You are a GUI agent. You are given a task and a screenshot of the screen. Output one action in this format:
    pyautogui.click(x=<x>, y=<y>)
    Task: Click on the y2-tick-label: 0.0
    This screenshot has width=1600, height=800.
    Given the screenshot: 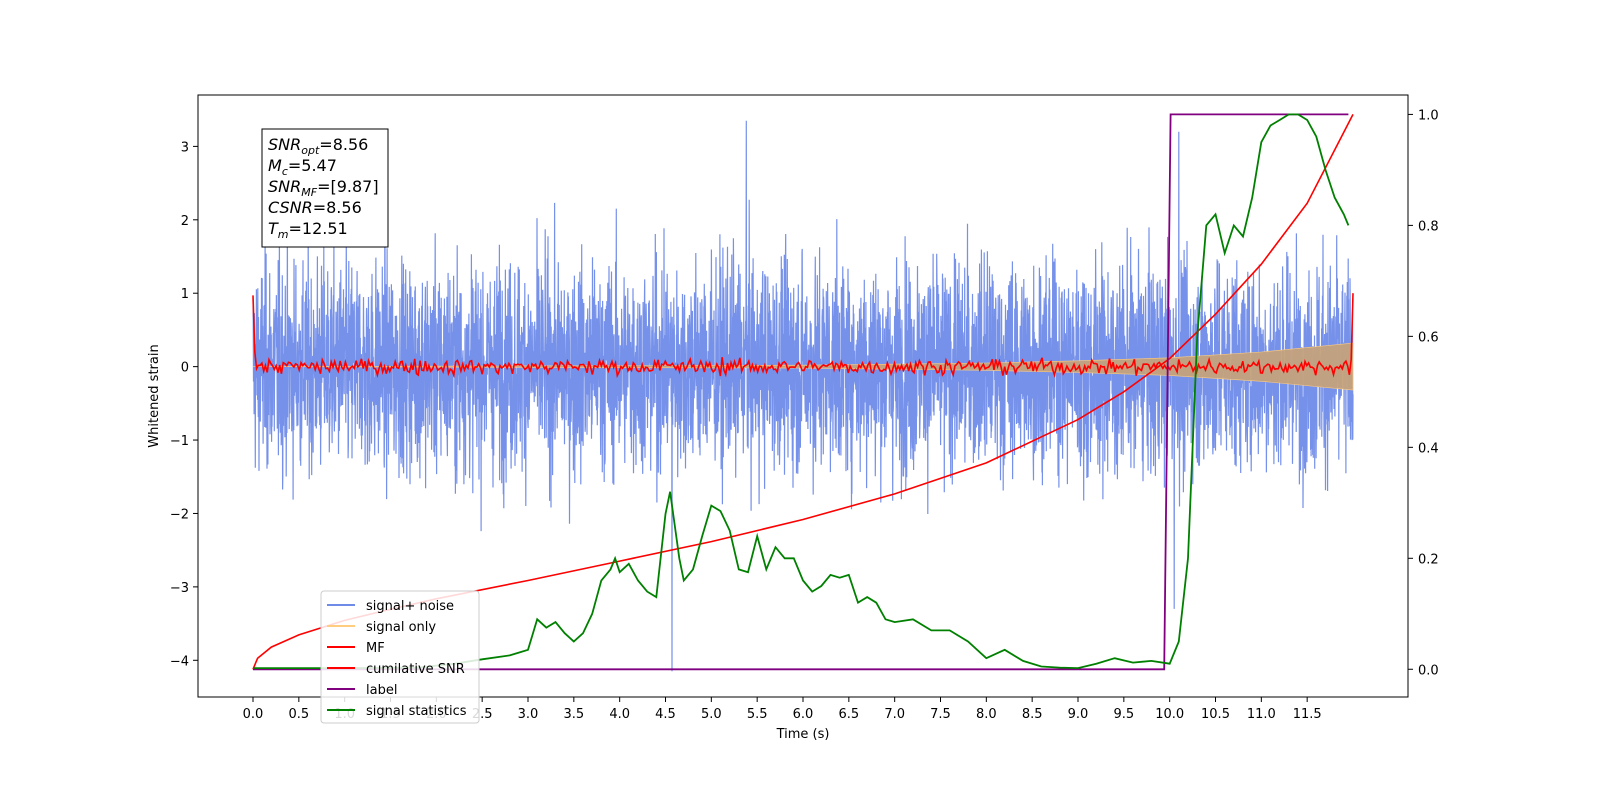 What is the action you would take?
    pyautogui.click(x=1428, y=670)
    